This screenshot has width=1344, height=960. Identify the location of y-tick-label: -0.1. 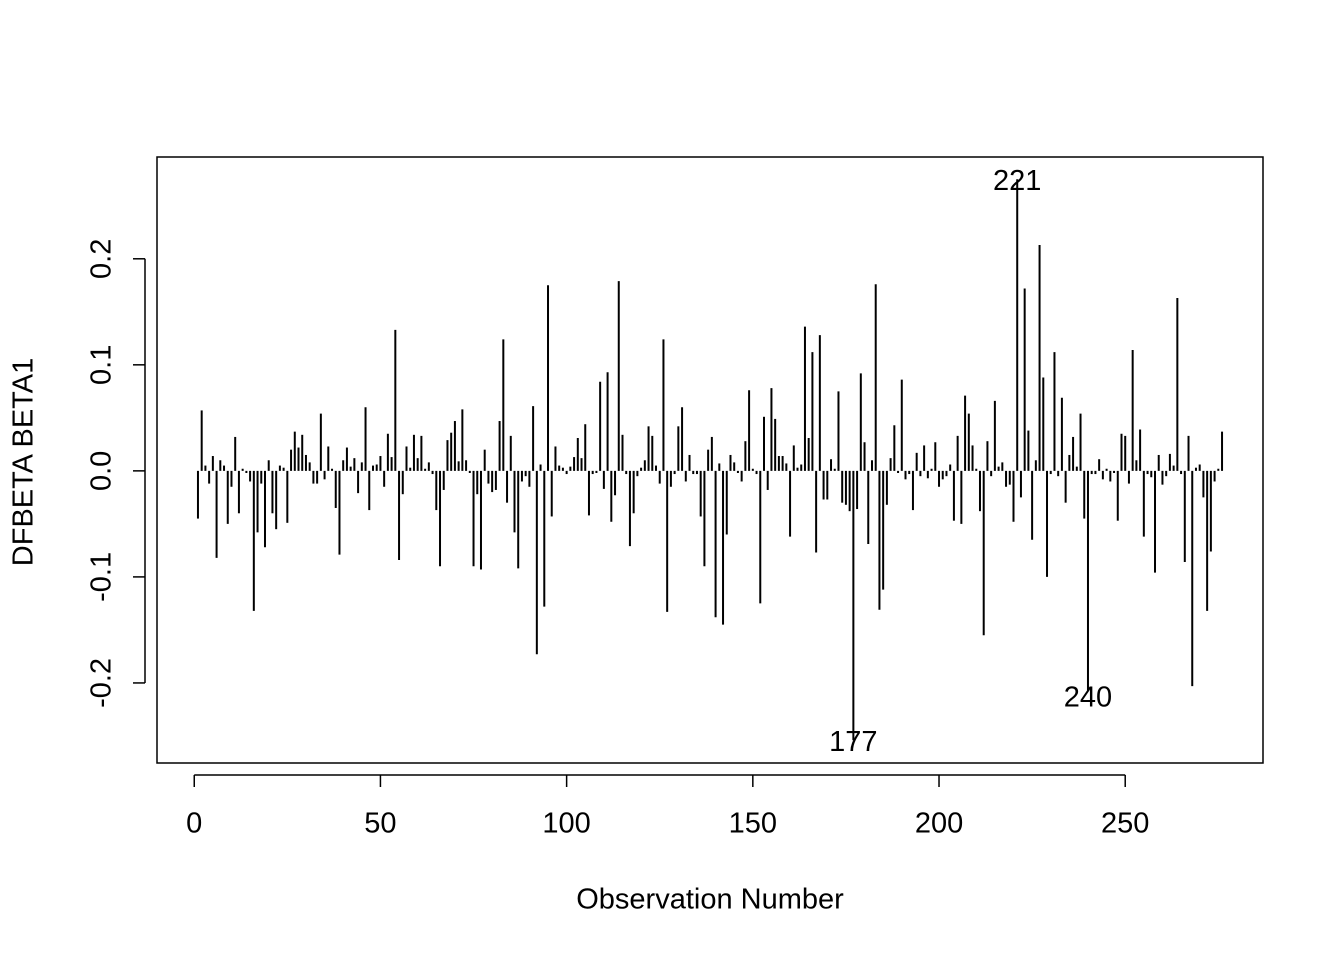
(102, 577).